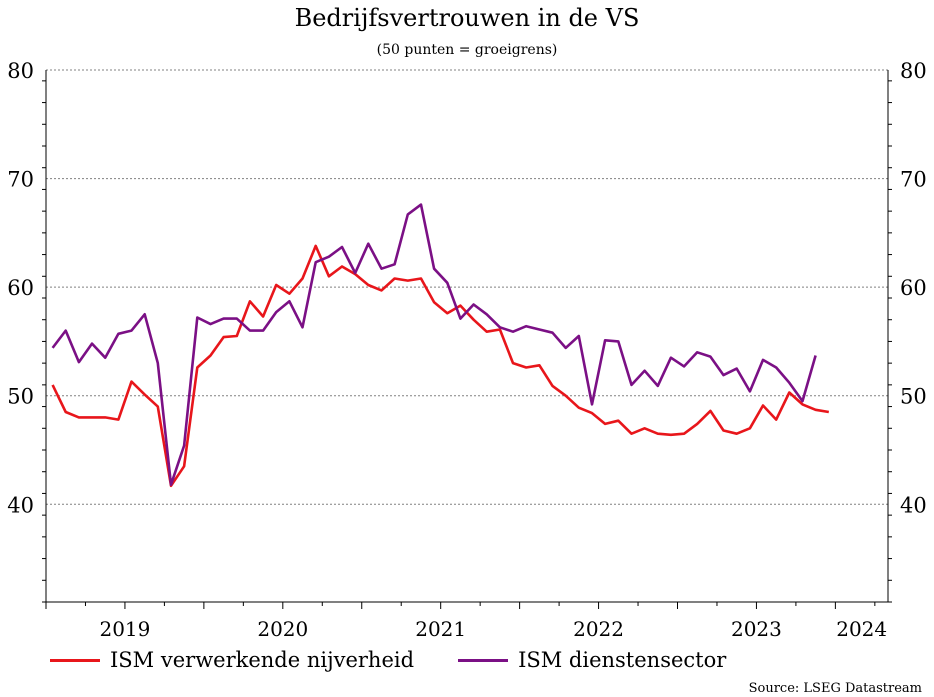  I want to click on x-tick-label-2020: 2020, so click(282, 629).